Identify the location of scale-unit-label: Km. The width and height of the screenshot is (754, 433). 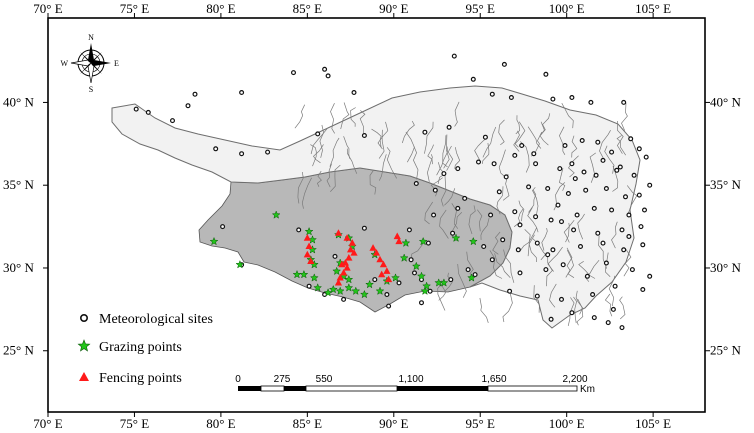
(587, 389).